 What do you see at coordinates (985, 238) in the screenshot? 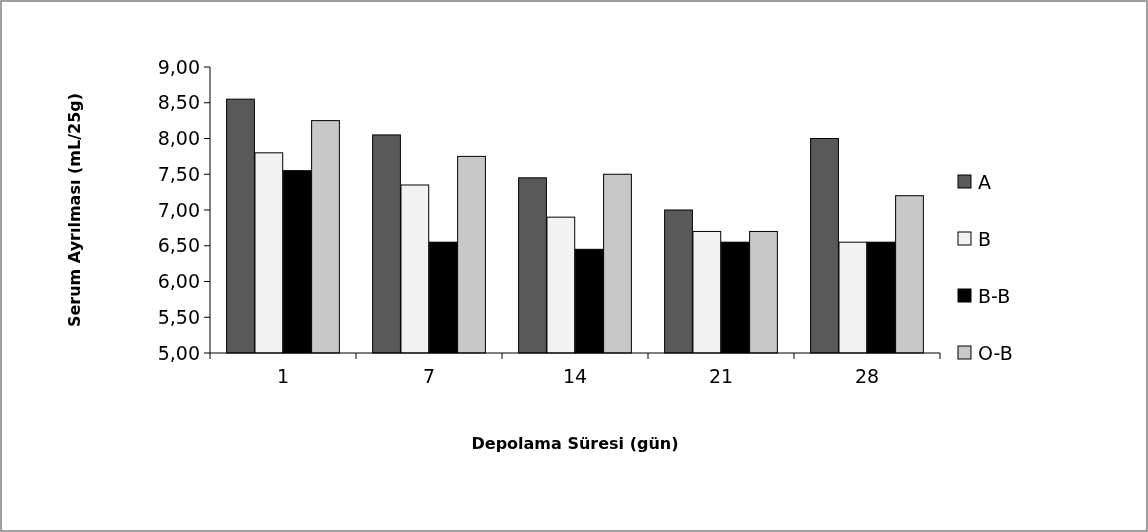
I see `legend-label: B` at bounding box center [985, 238].